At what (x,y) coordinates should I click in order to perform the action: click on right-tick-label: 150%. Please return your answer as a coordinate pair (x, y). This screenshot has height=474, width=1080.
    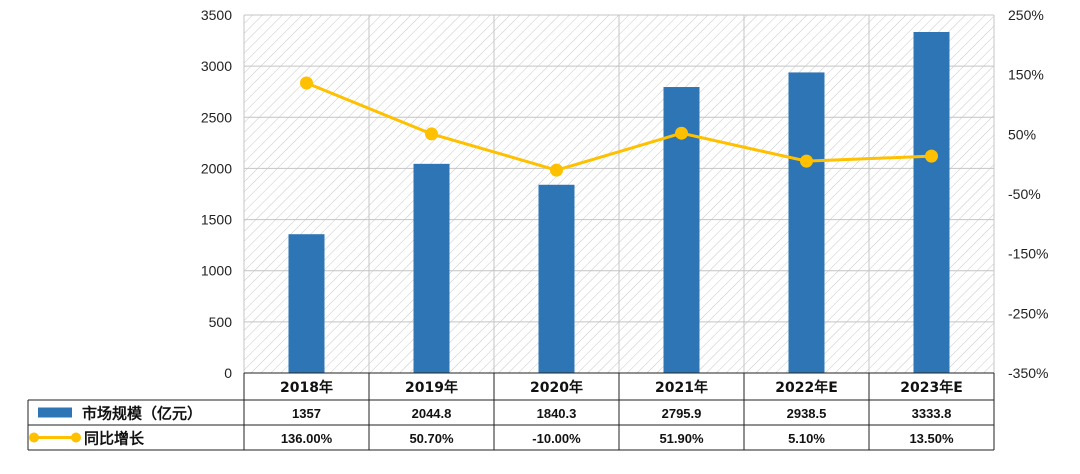
    Looking at the image, I should click on (1026, 75).